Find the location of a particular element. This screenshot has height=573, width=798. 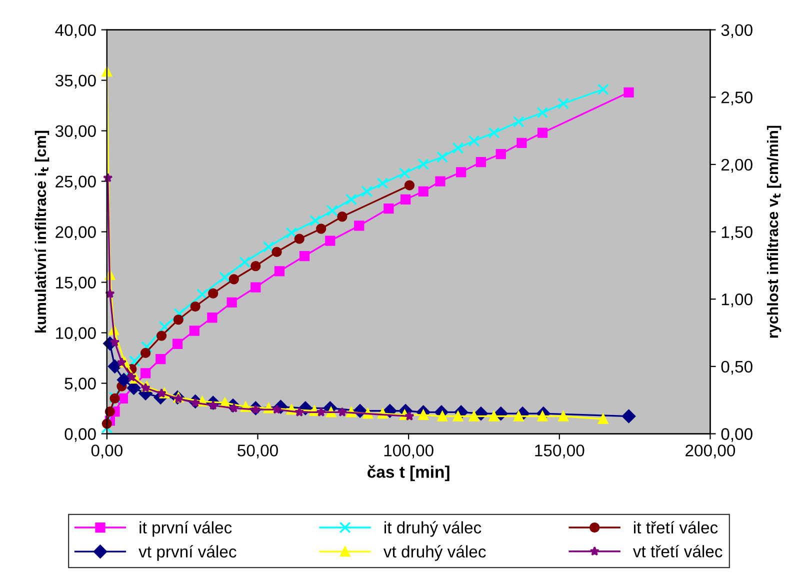

y2-tick-label: 0,00 is located at coordinates (736, 435).